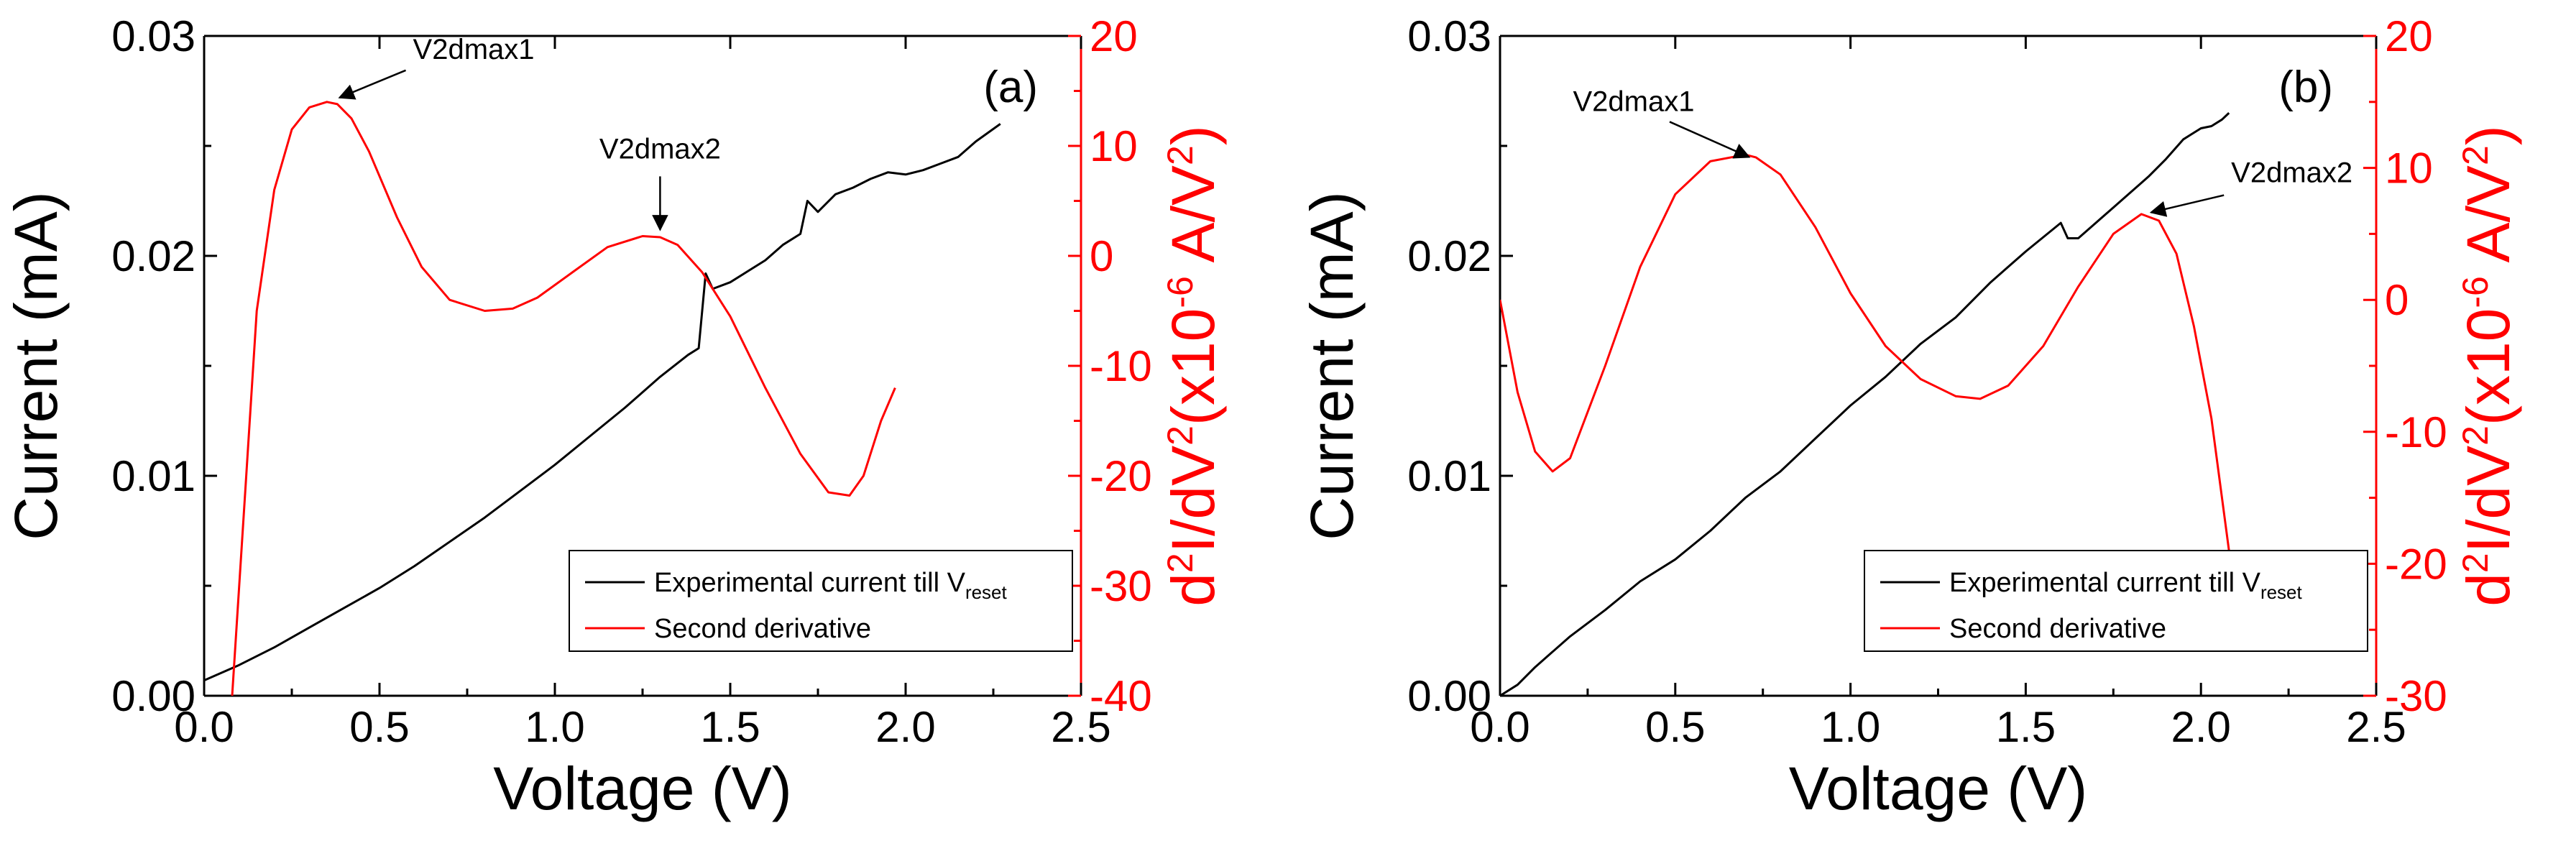 The image size is (2576, 851). I want to click on second-derivative-line, so click(1865, 352).